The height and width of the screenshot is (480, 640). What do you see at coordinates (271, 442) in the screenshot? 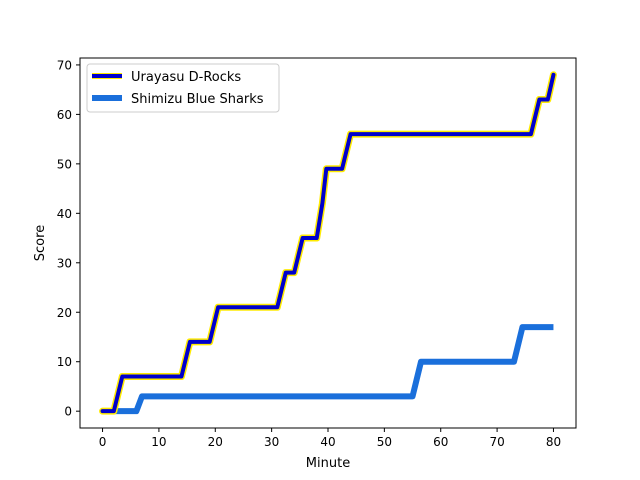
I see `x-tick-label-3: 30` at bounding box center [271, 442].